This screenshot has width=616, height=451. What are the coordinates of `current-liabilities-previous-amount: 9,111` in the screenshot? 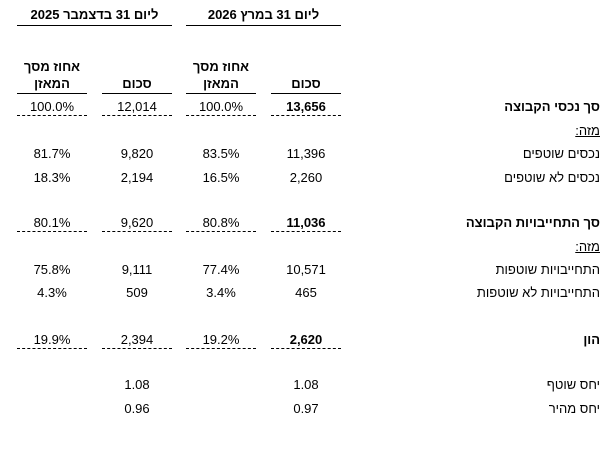 It's located at (137, 269).